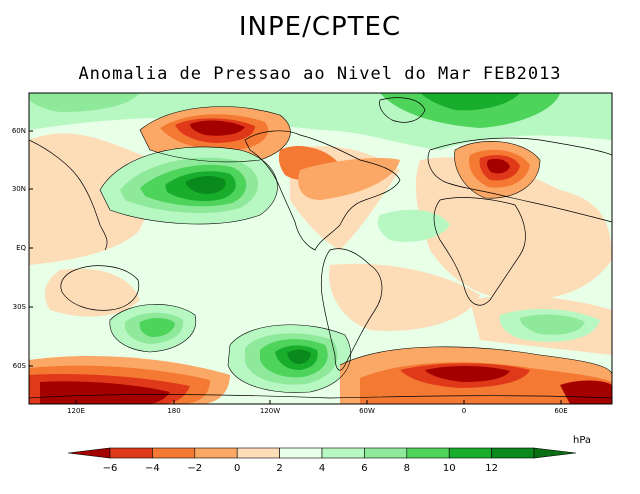 The height and width of the screenshot is (494, 640). What do you see at coordinates (194, 468) in the screenshot?
I see `colorbar-tick-label: −2` at bounding box center [194, 468].